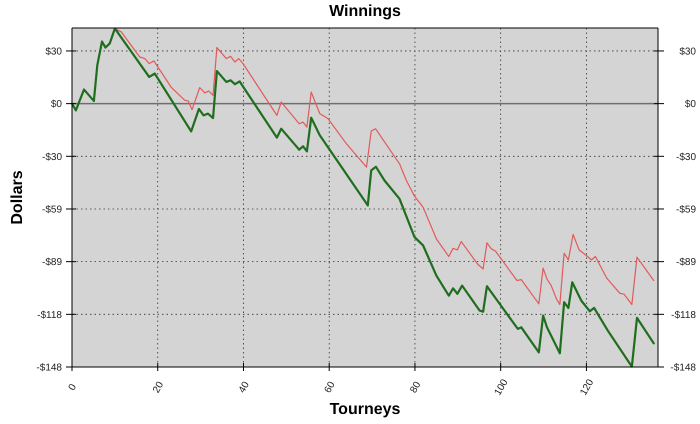 This screenshot has height=424, width=700. Describe the element at coordinates (686, 157) in the screenshot. I see `y2-tick-label: -$30` at that location.